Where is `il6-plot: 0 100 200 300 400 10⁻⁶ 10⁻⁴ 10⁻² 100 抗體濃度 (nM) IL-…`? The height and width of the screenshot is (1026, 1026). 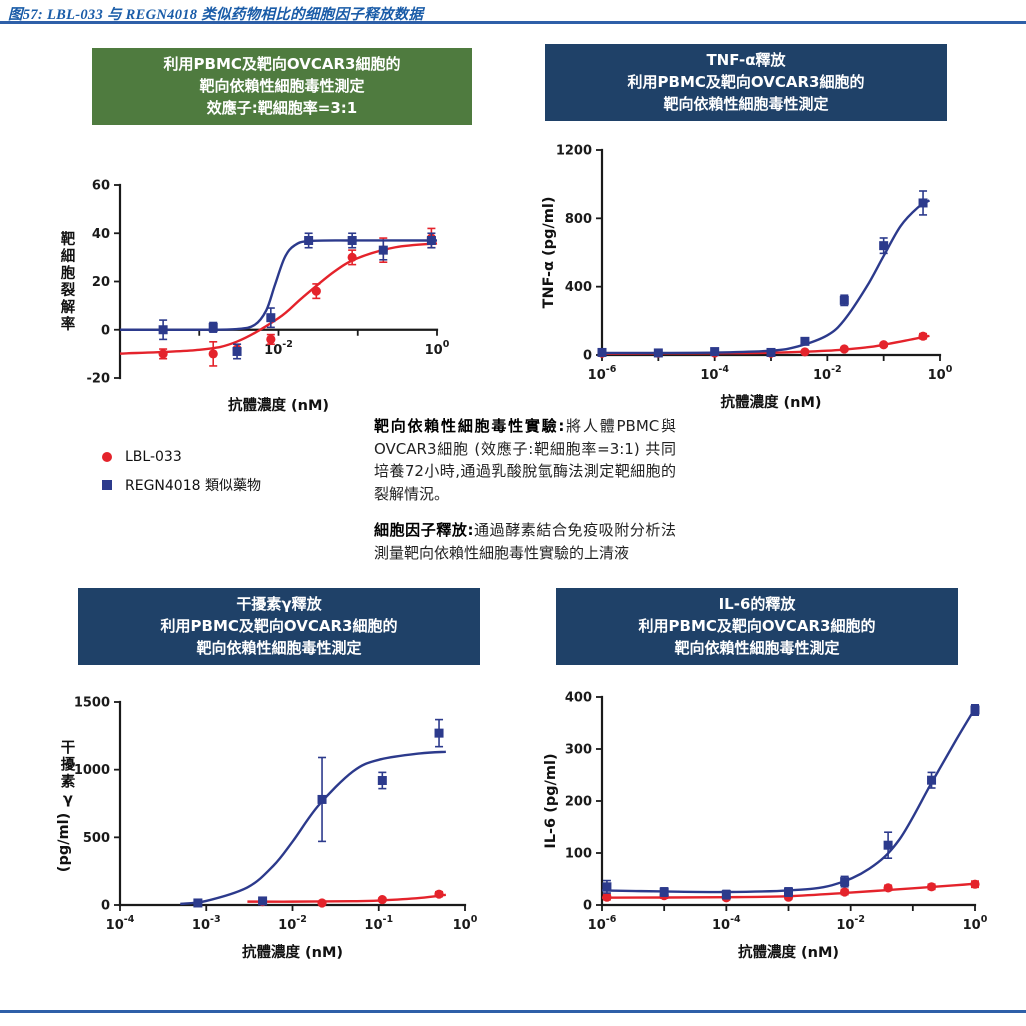
il6-plot: 0 100 200 300 400 10⁻⁶ 10⁻⁴ 10⁻² 100 抗體濃度 (nM) IL-… is located at coordinates (765, 826).